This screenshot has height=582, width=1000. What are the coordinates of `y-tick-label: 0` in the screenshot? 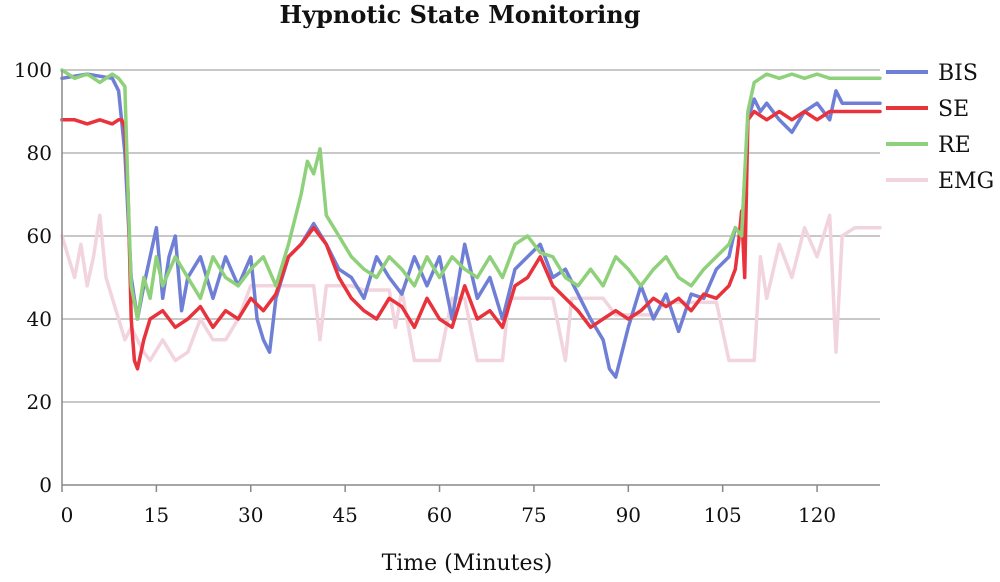 It's located at (45, 485).